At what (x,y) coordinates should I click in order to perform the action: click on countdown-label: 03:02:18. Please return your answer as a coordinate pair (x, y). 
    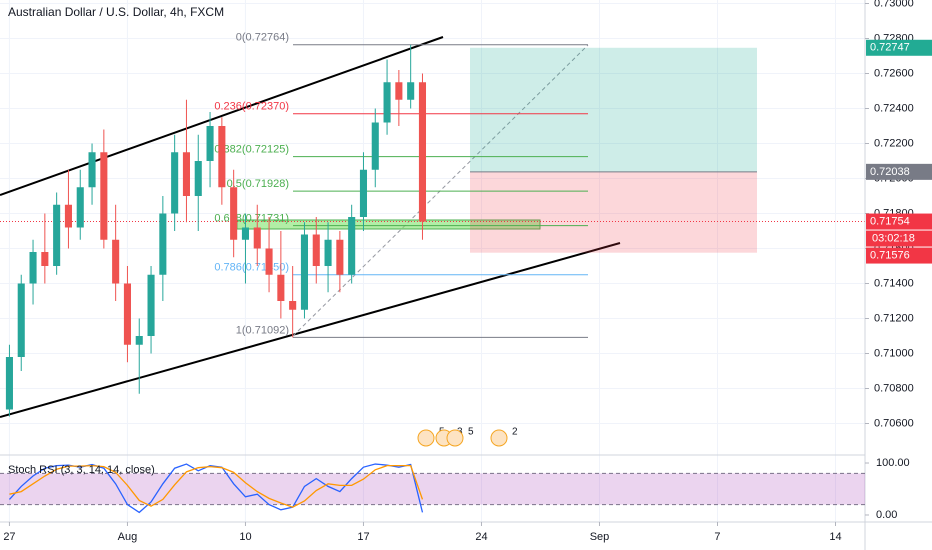
    Looking at the image, I should click on (893, 238).